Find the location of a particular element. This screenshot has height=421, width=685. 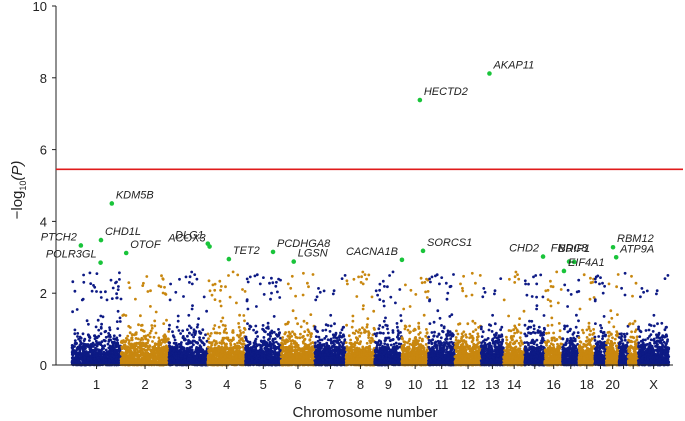

chromosome-5-snps is located at coordinates (263, 320).